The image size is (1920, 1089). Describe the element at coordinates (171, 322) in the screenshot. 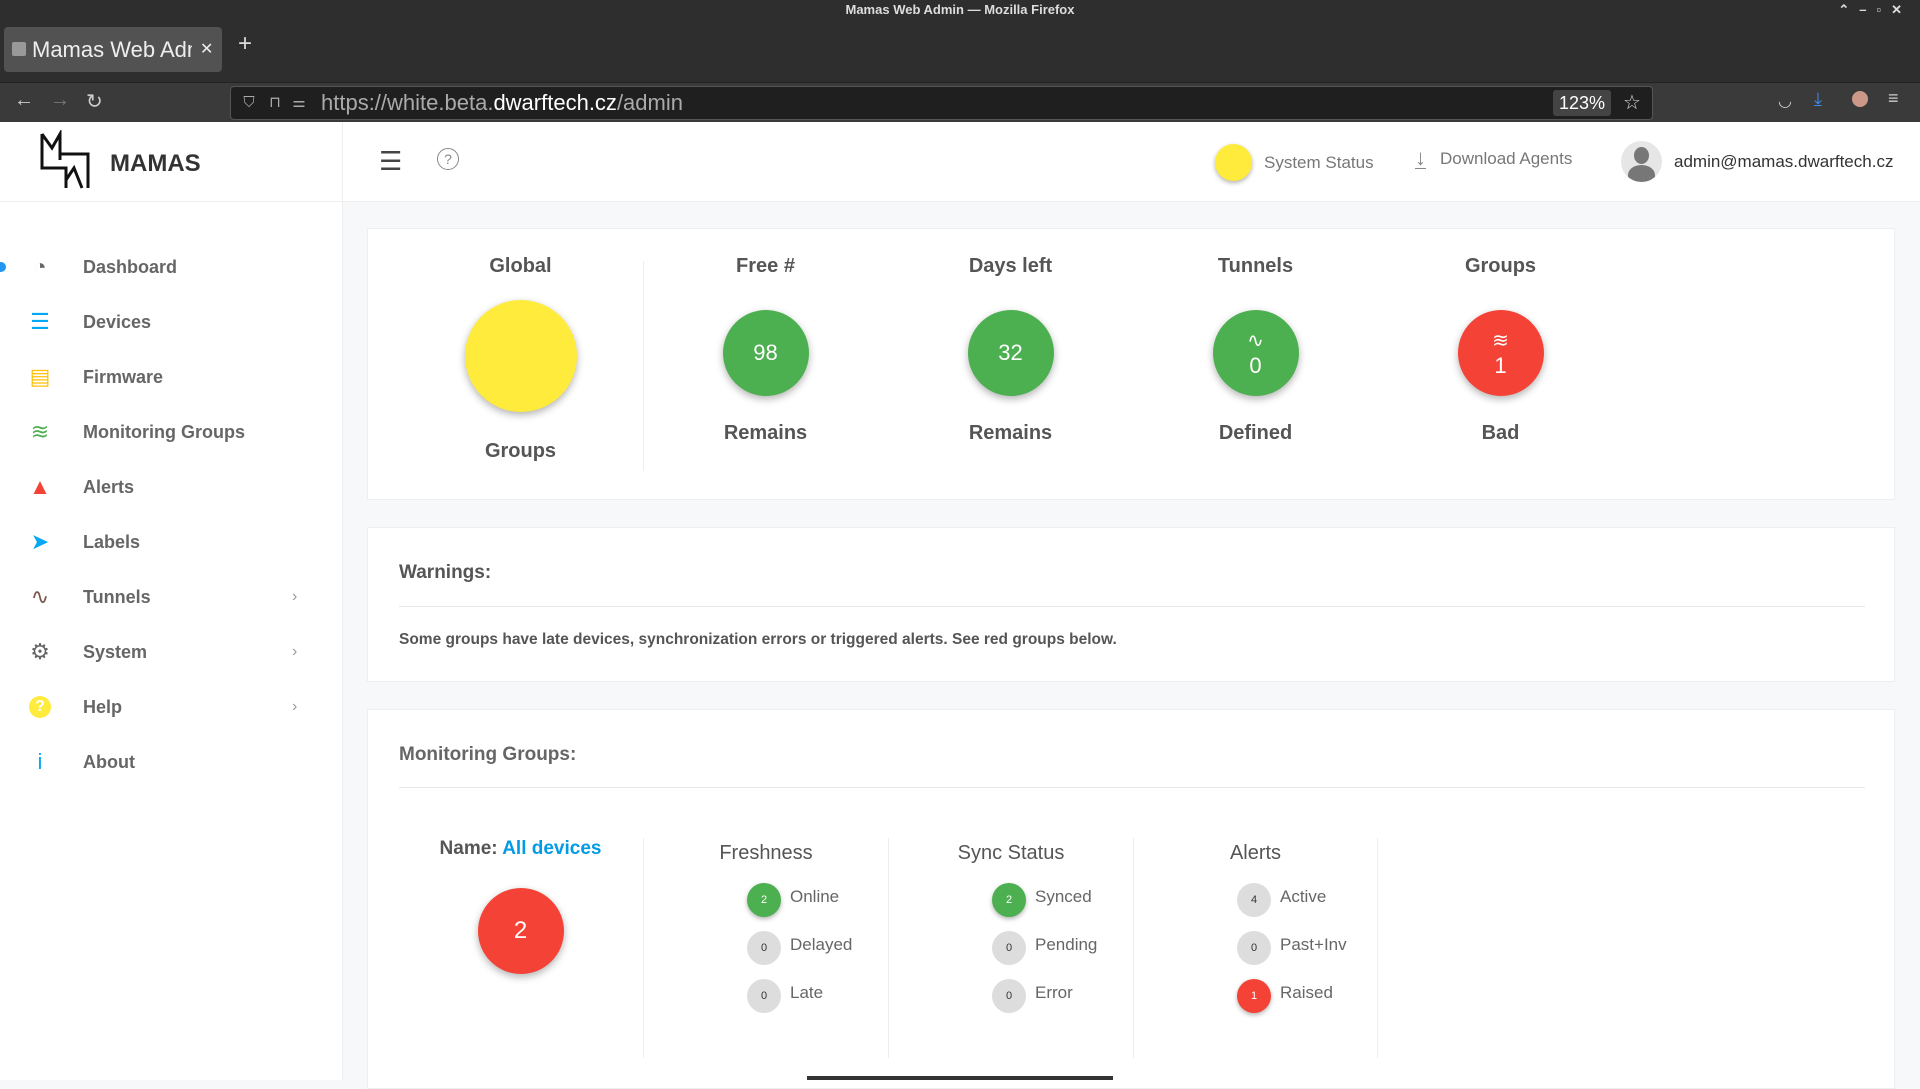

I see `sidebar-item-devices: ☰ Devices` at that location.